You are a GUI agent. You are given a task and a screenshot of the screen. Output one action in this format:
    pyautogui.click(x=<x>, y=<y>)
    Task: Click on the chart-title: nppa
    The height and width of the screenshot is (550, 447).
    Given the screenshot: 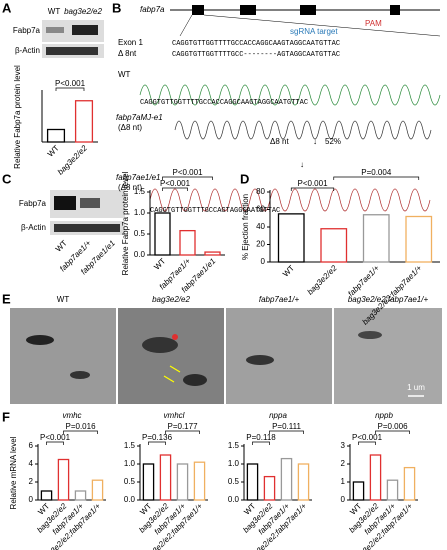 What is the action you would take?
    pyautogui.click(x=278, y=415)
    